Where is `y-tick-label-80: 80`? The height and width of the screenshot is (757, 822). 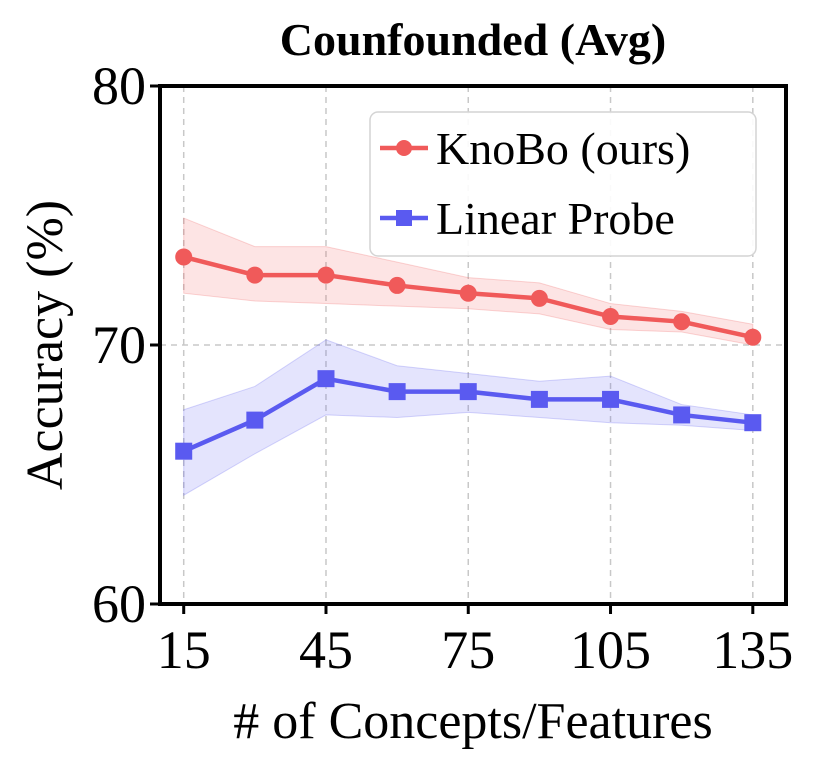 y-tick-label-80: 80 is located at coordinates (119, 86).